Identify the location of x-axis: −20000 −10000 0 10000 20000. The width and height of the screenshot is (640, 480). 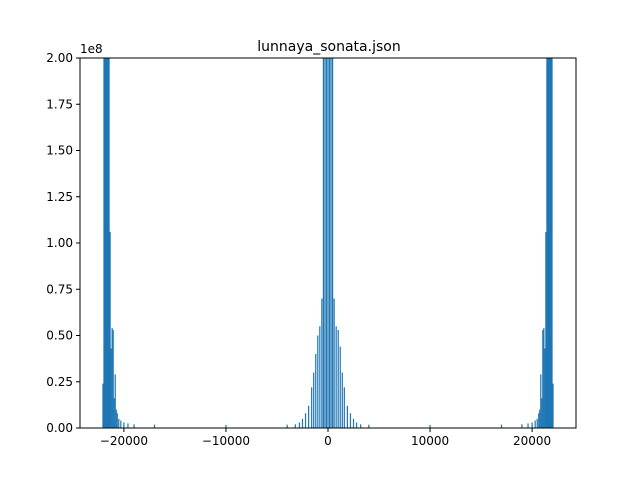
(325, 438).